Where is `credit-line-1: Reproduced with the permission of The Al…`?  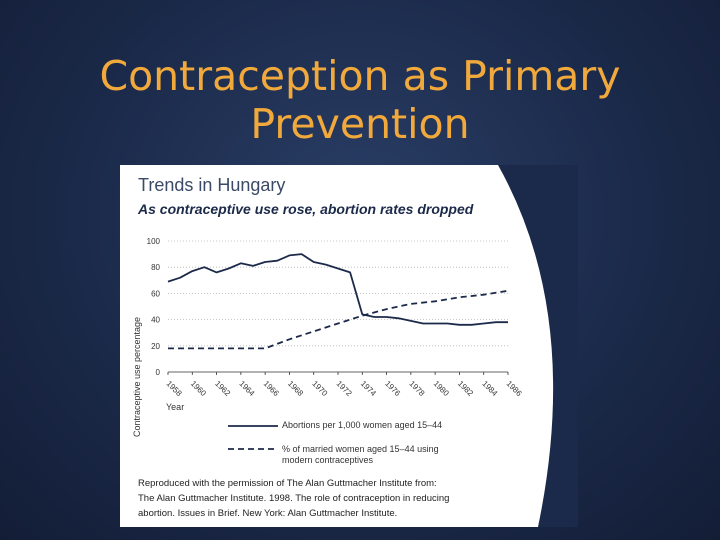
credit-line-1: Reproduced with the permission of The Al… is located at coordinates (287, 483).